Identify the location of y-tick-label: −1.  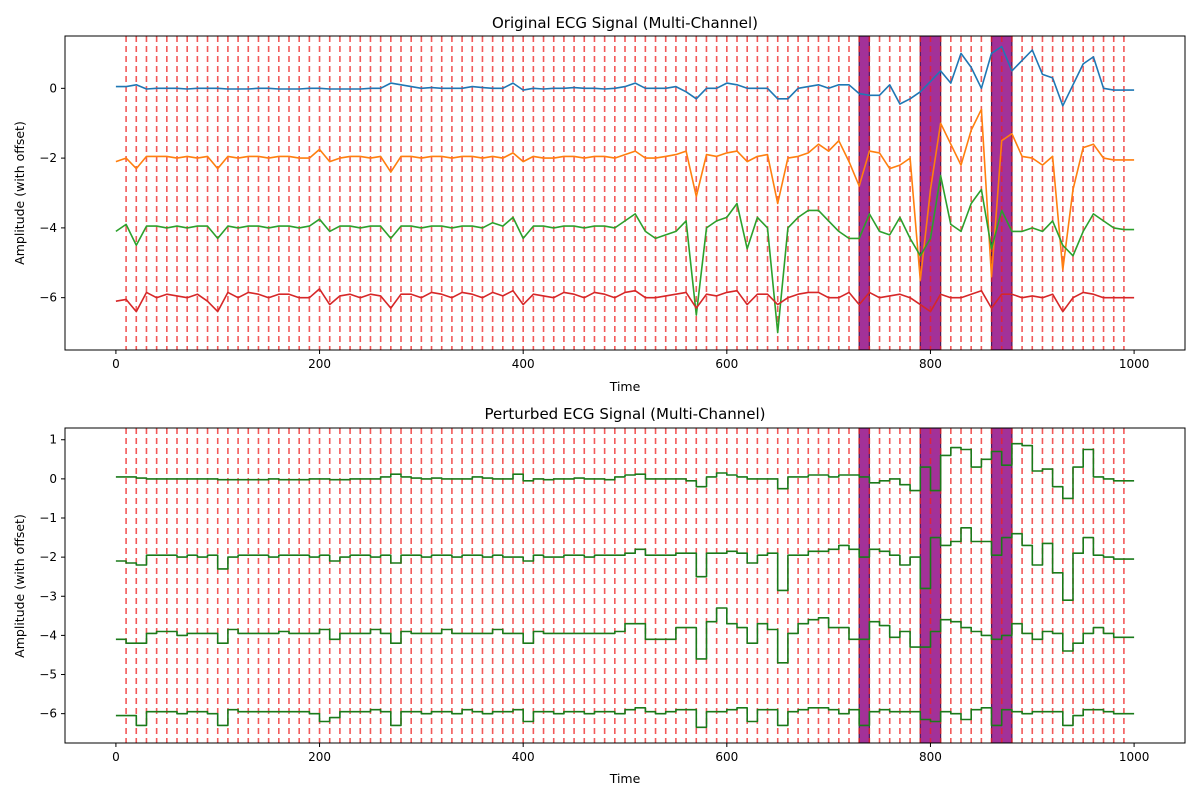
(48, 518).